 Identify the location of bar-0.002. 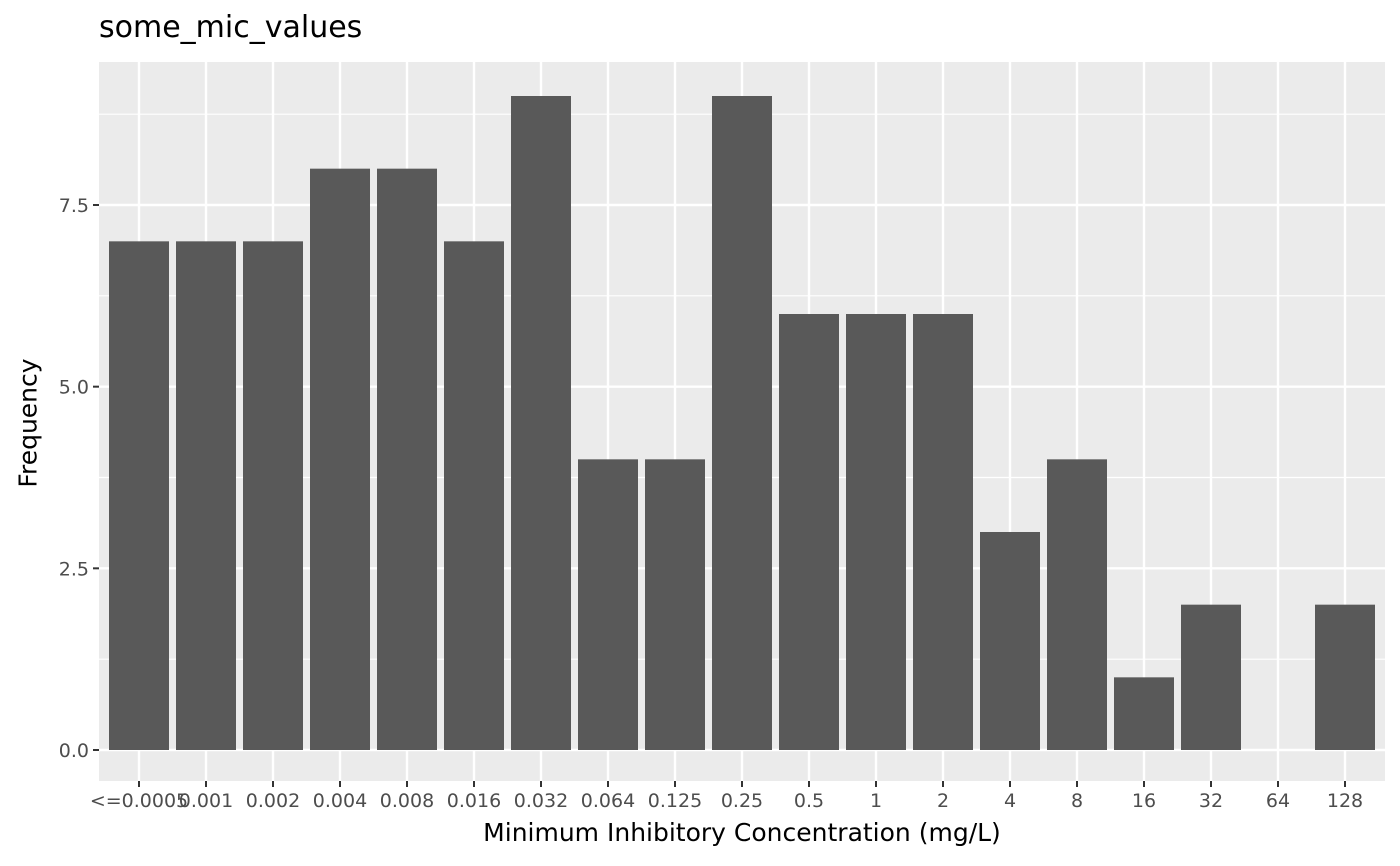
(273, 496).